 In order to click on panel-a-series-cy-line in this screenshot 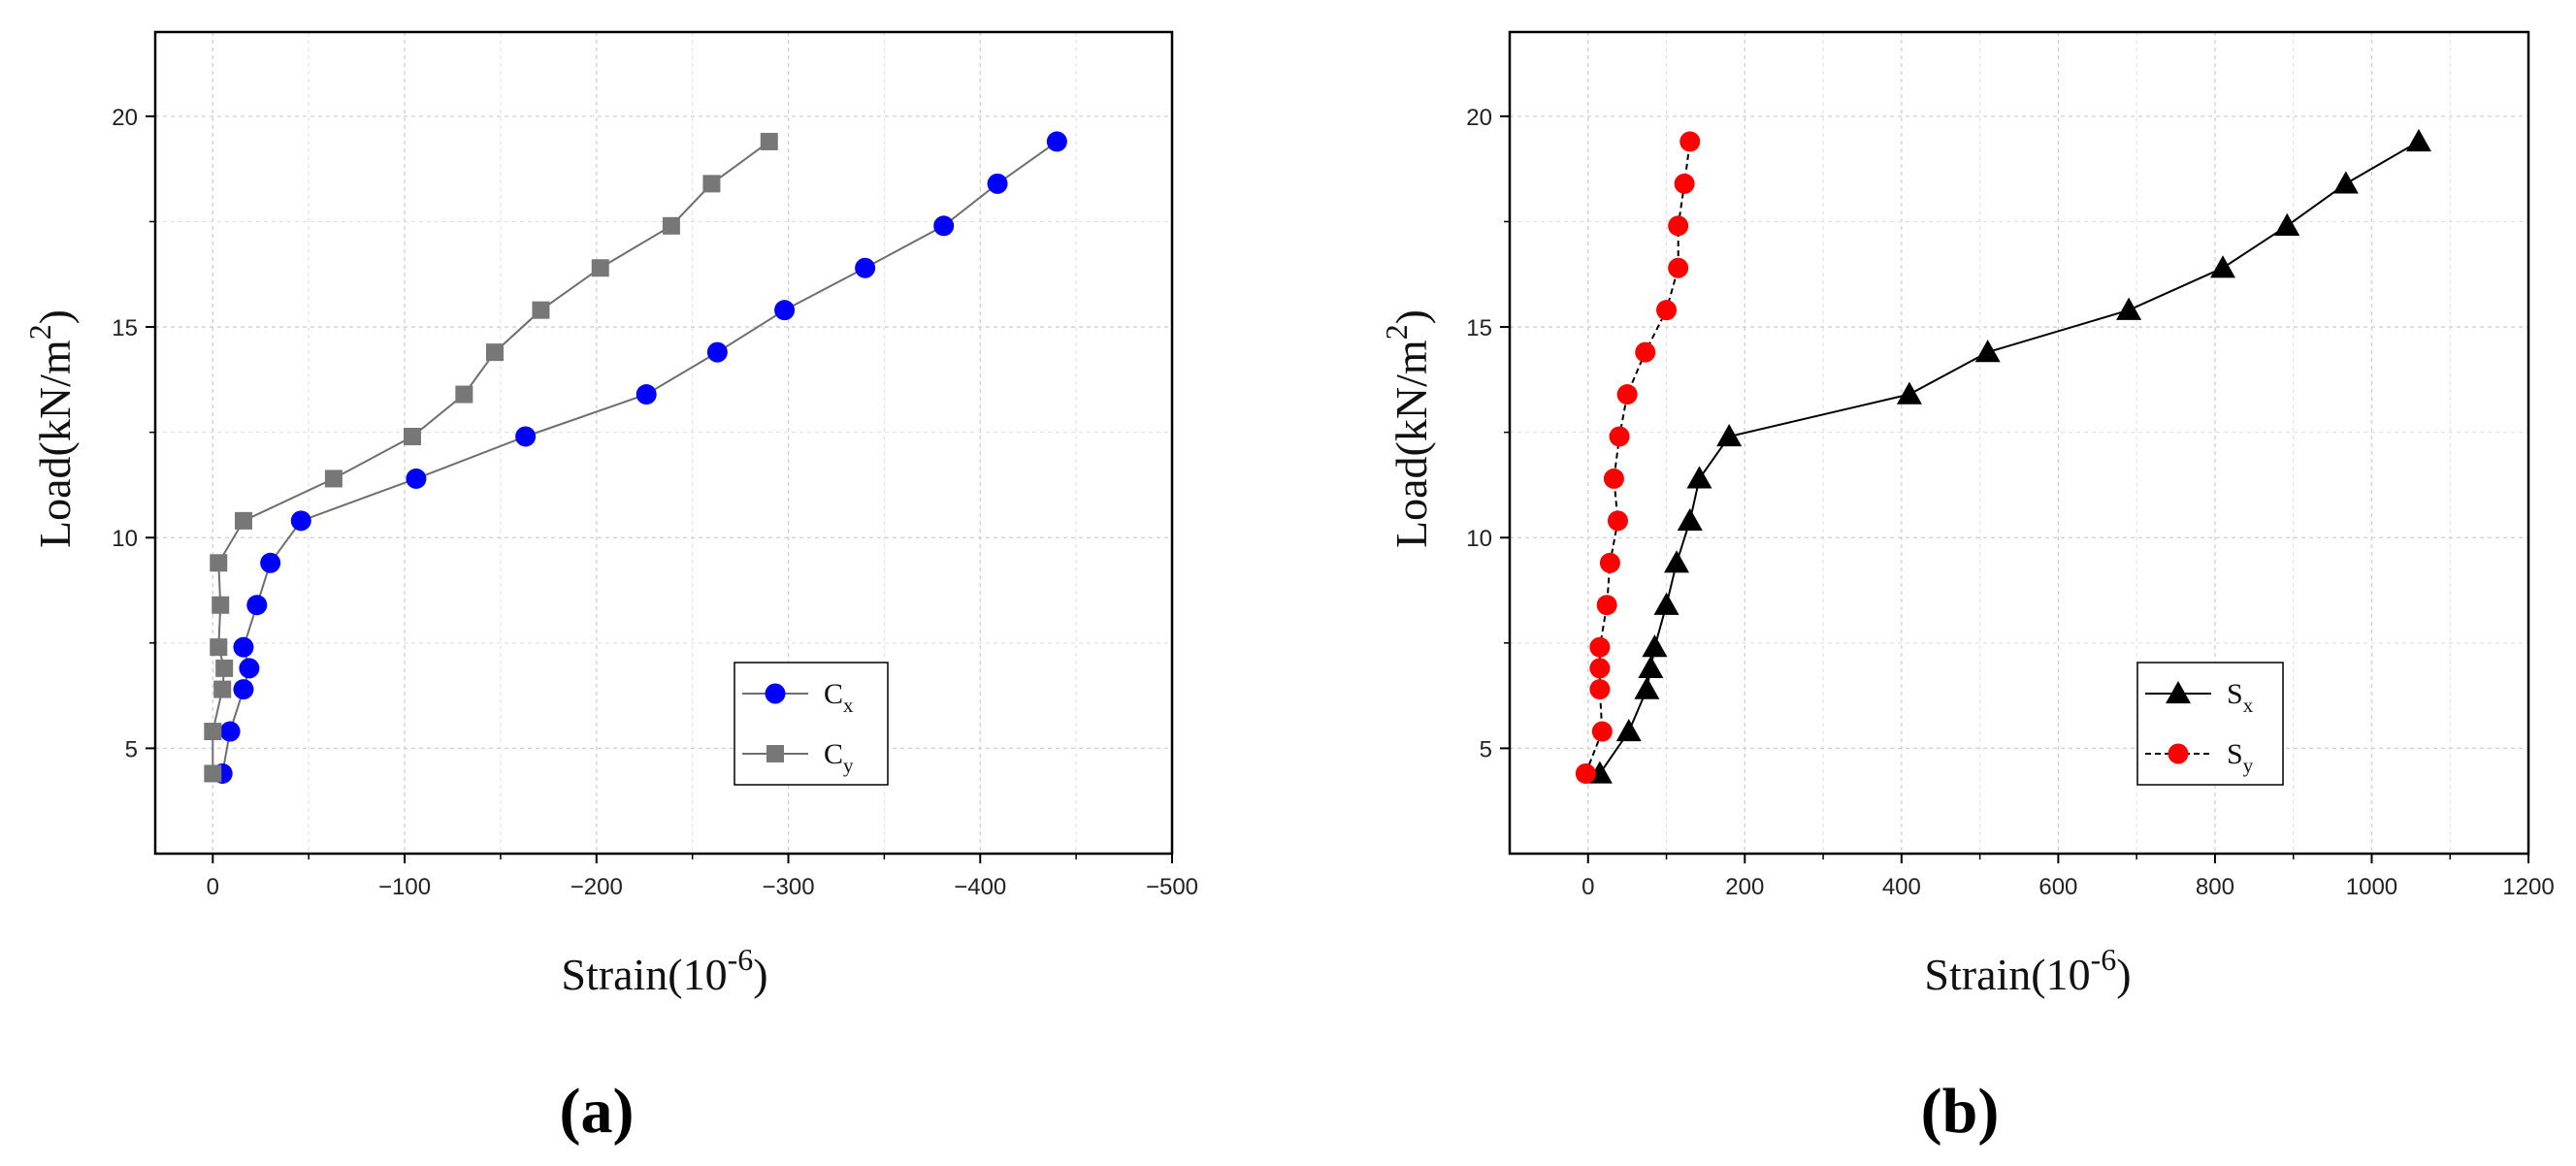, I will do `click(491, 458)`.